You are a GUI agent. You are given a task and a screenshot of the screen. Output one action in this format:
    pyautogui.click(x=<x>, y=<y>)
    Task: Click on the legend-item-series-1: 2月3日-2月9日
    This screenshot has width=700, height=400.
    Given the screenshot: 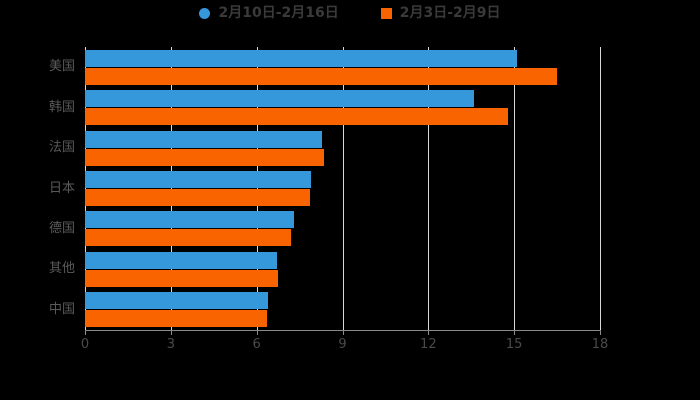 What is the action you would take?
    pyautogui.click(x=440, y=13)
    